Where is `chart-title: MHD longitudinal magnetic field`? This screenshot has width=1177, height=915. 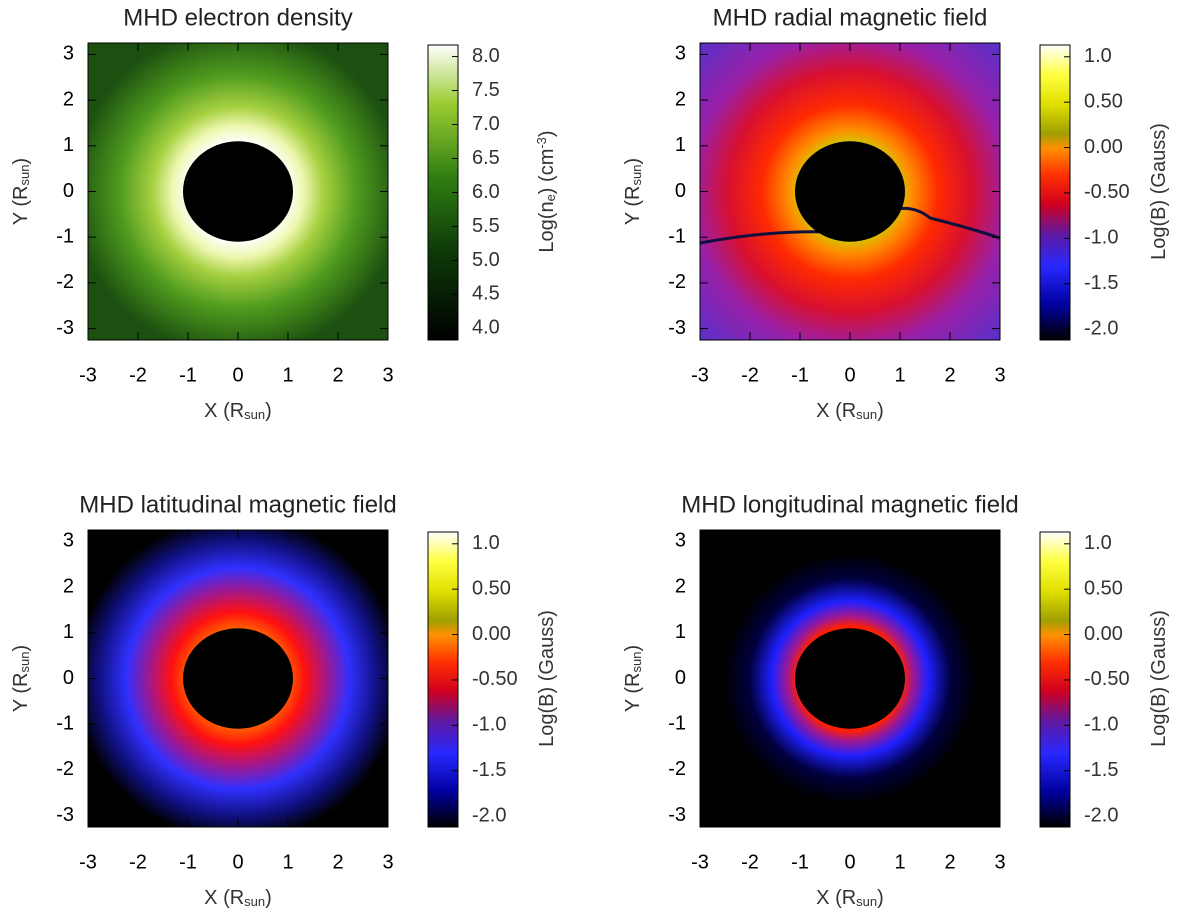 chart-title: MHD longitudinal magnetic field is located at coordinates (850, 504).